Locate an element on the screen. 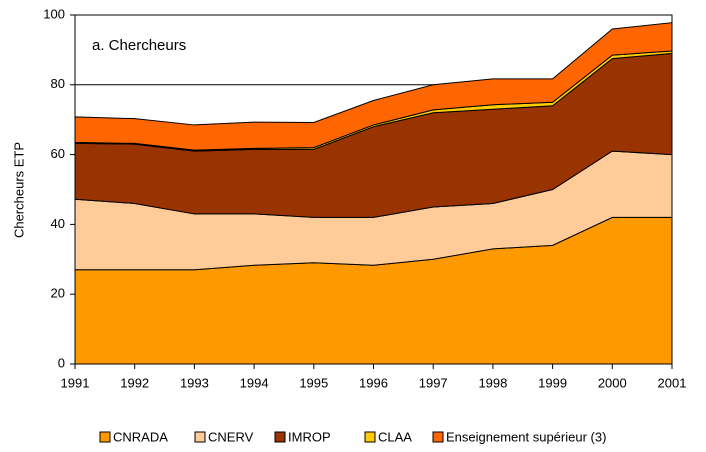  y-tick-label: 60 is located at coordinates (58, 153).